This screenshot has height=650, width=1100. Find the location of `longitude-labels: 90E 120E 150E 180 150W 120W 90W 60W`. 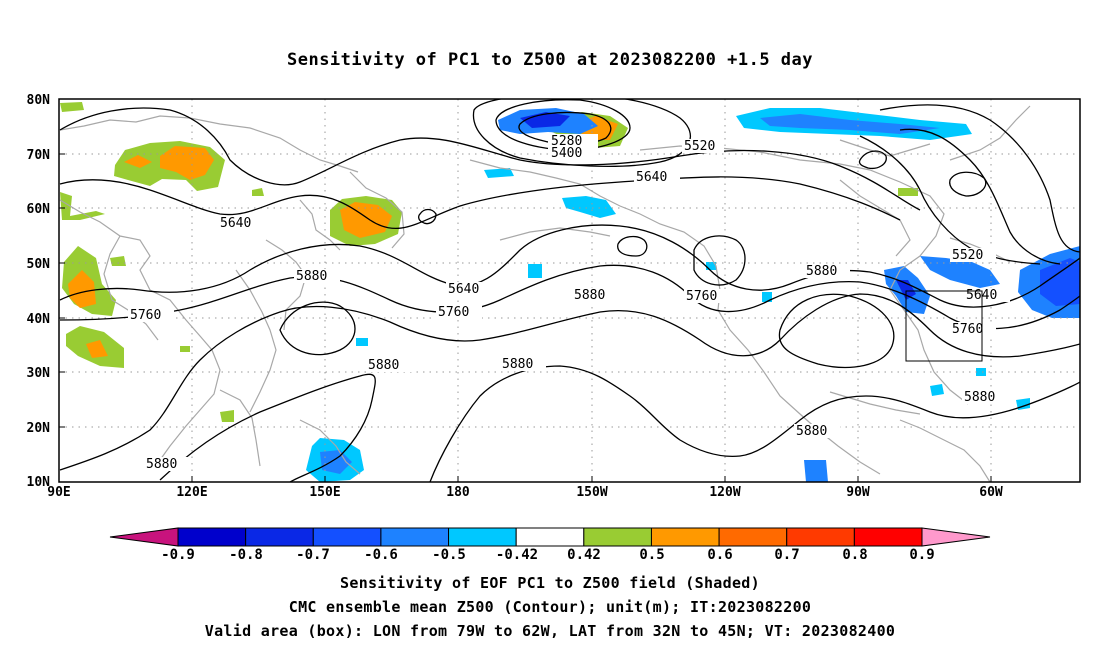

longitude-labels: 90E 120E 150E 180 150W 120W 90W 60W is located at coordinates (525, 492).